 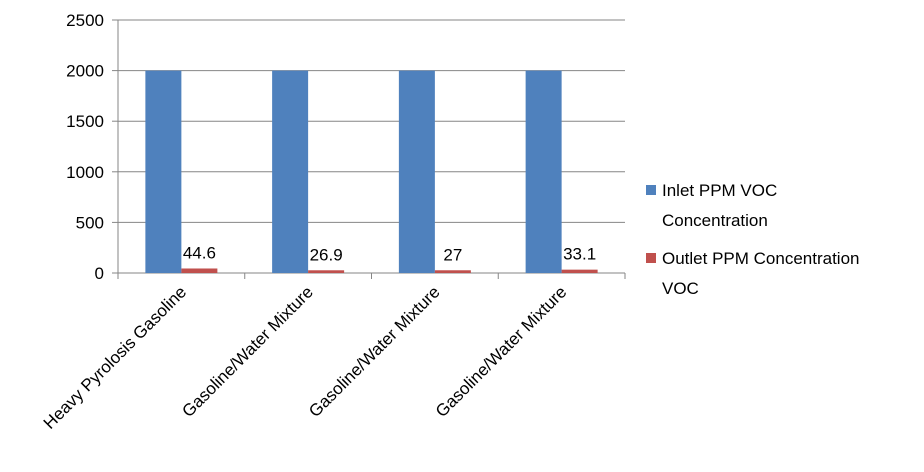 What do you see at coordinates (90, 222) in the screenshot?
I see `y-tick-label: 500` at bounding box center [90, 222].